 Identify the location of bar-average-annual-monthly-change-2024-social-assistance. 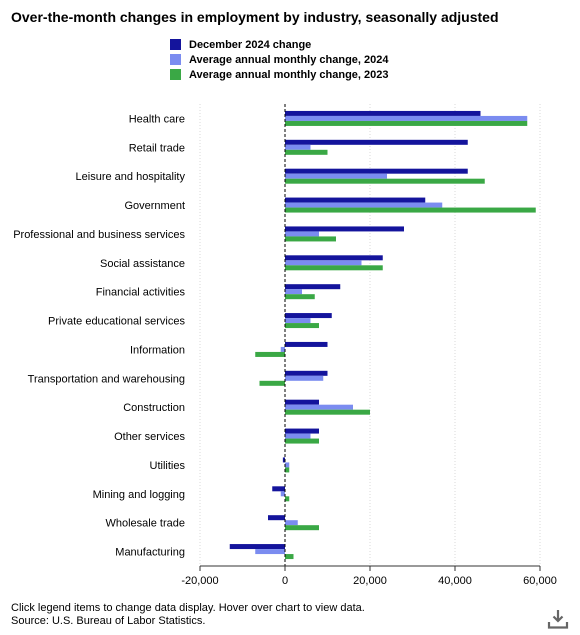
(323, 263).